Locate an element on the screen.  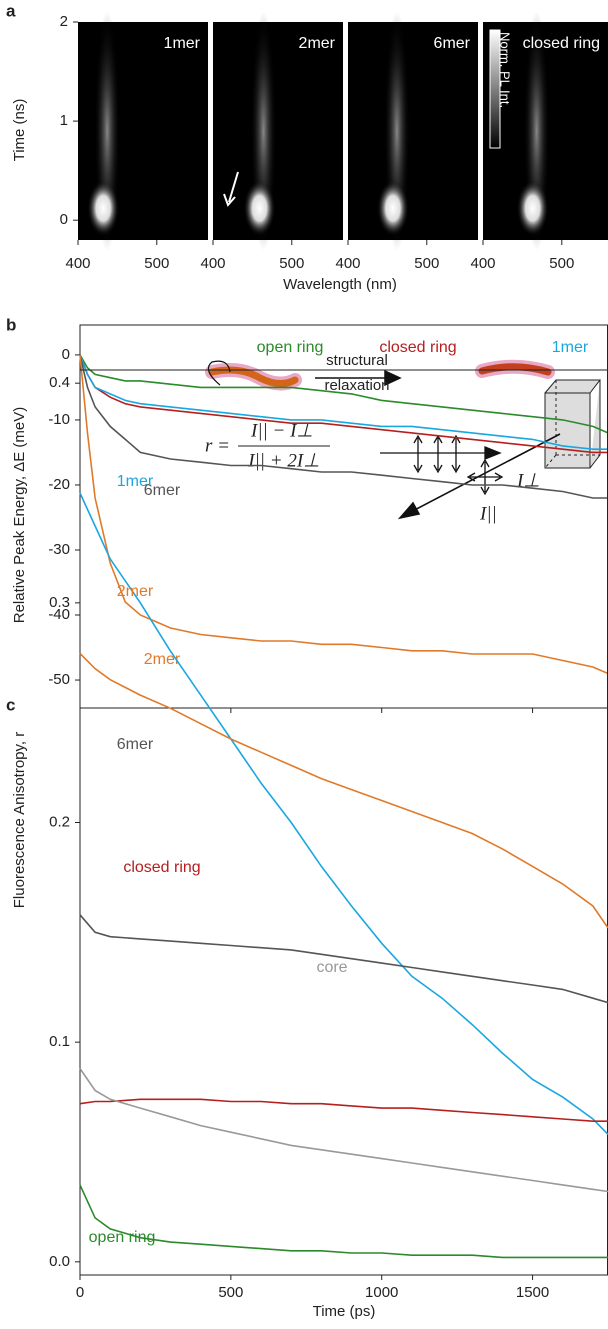
arrow is located at coordinates (358, 378).